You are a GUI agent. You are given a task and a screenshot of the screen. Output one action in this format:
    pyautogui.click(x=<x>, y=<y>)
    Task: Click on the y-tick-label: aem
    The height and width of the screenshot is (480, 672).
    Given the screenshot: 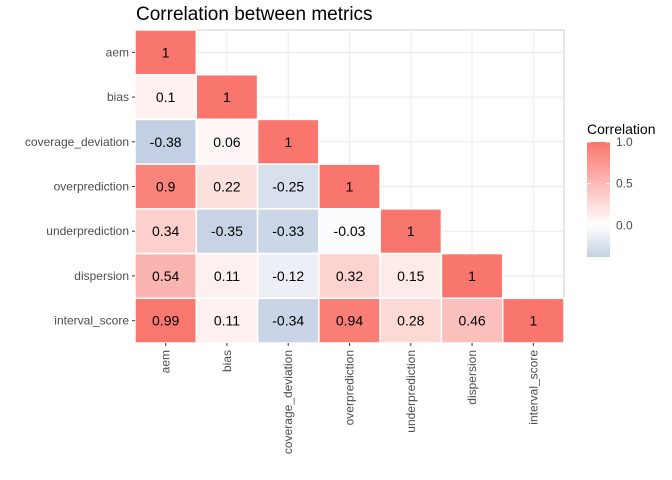 What is the action you would take?
    pyautogui.click(x=117, y=52)
    